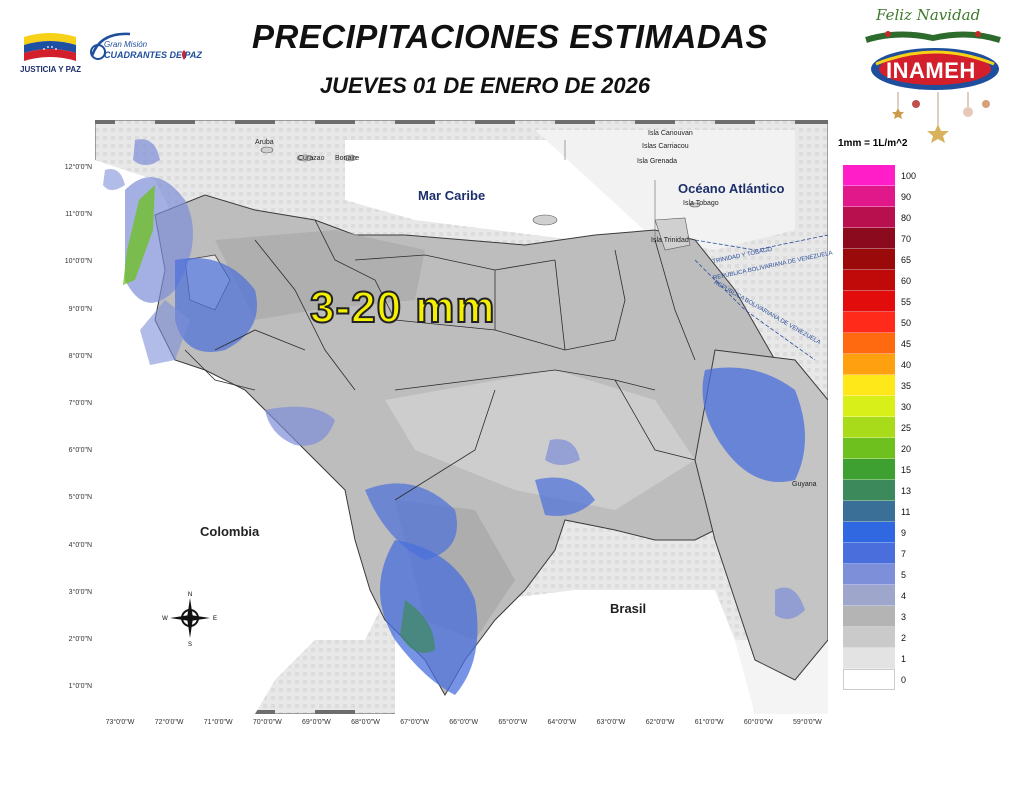 The width and height of the screenshot is (1024, 790). Describe the element at coordinates (904, 679) in the screenshot. I see `legend-label: 0` at that location.